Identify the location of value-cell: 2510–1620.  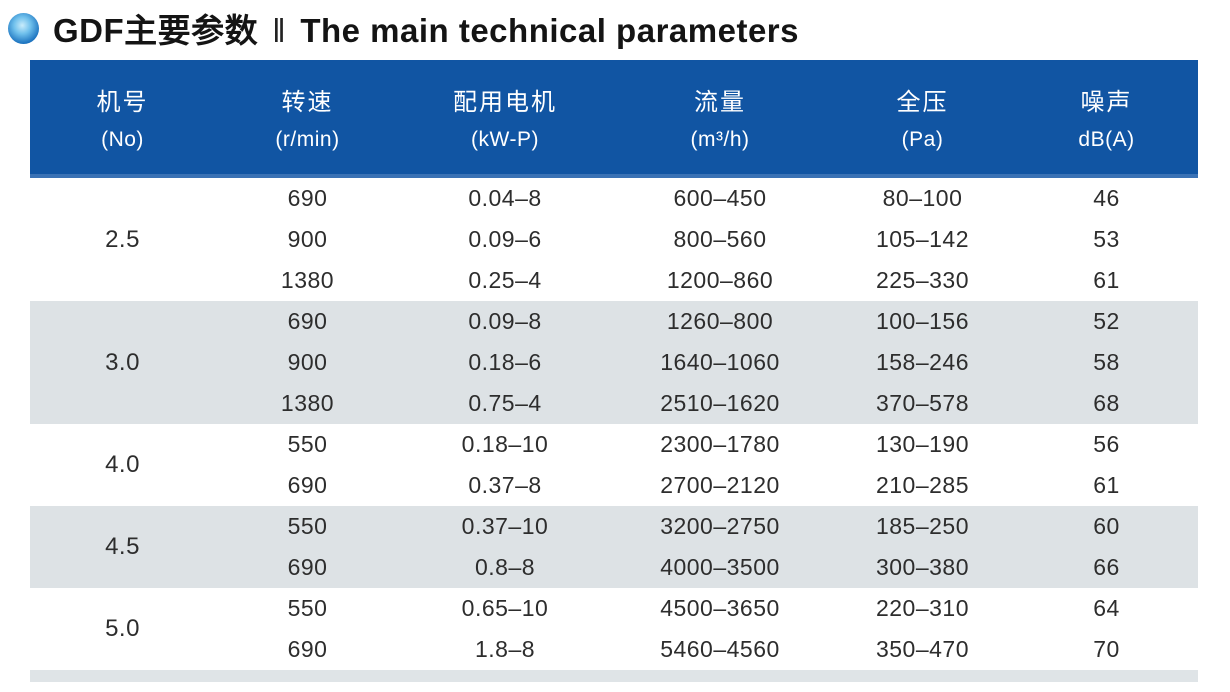
(720, 403).